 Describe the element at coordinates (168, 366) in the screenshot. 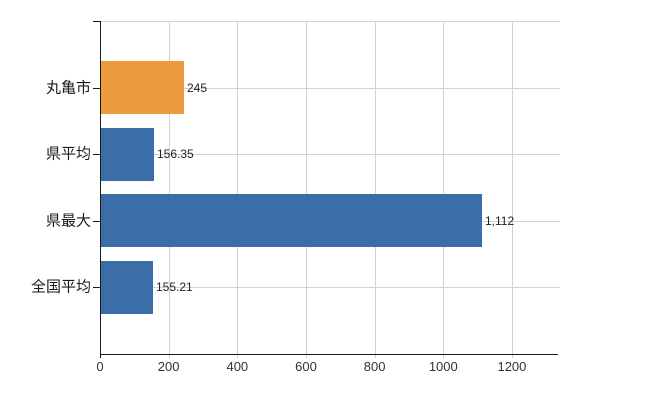

I see `x-tick-label: 200` at that location.